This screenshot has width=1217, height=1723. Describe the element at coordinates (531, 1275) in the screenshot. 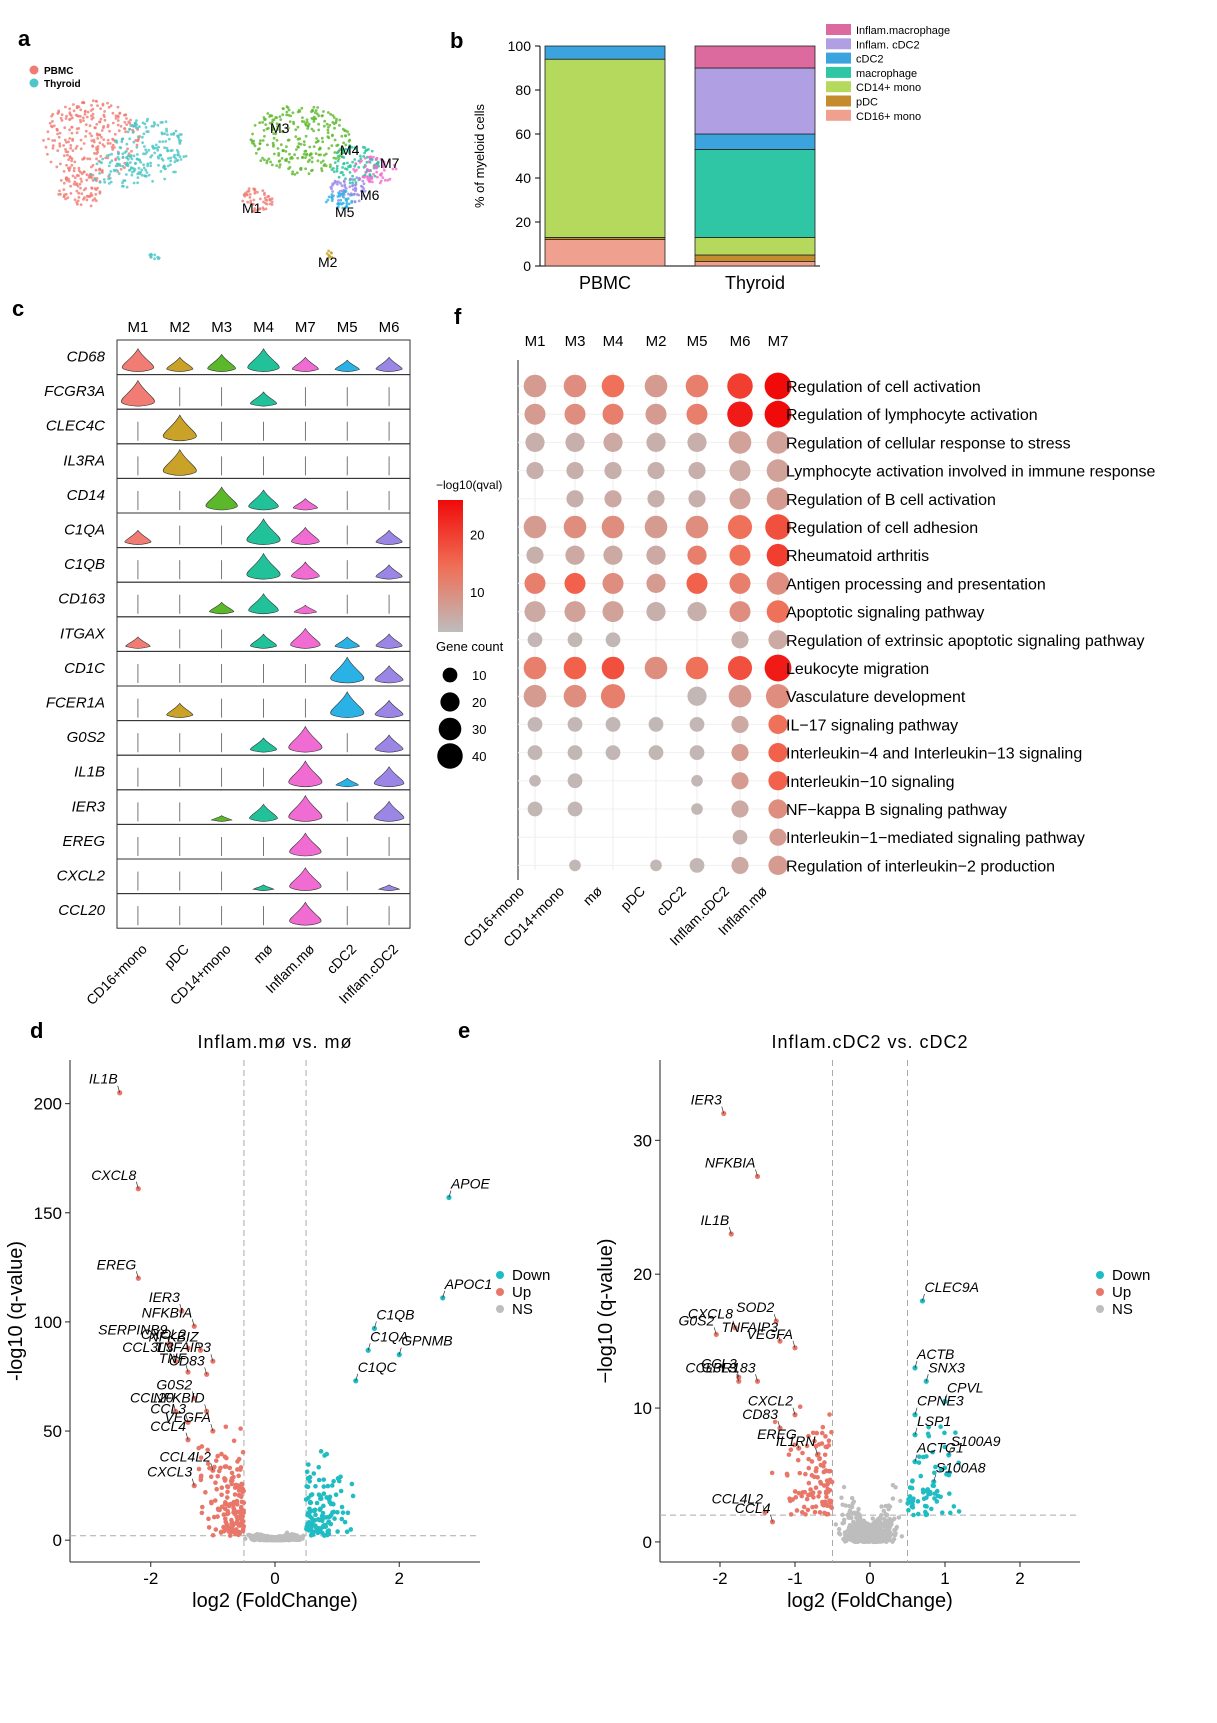

I see `legend-label: Down` at that location.